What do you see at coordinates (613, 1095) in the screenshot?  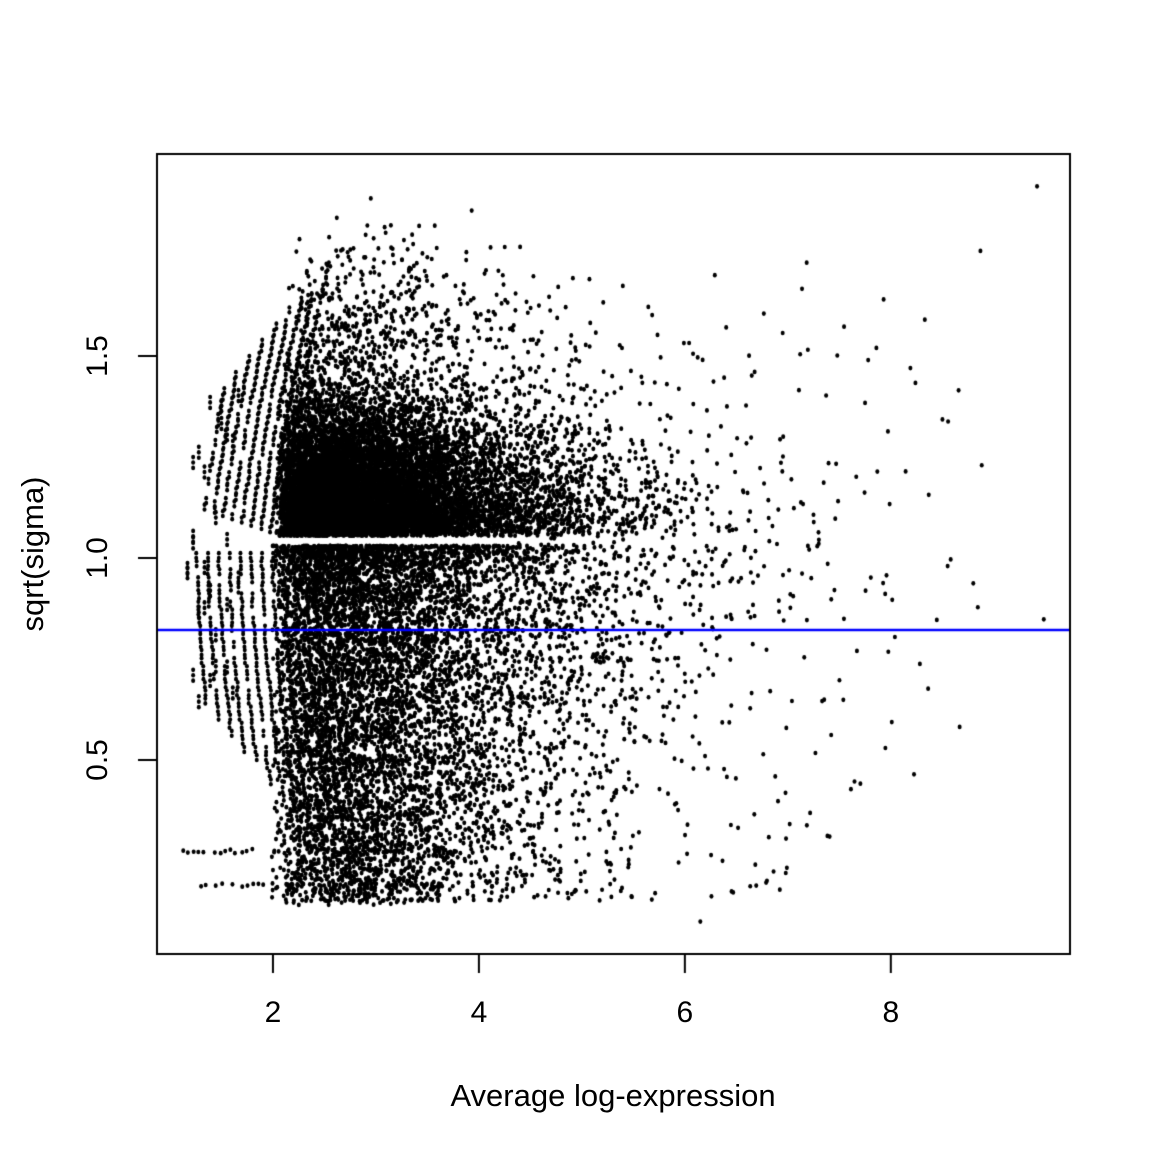 I see `x-axis-title: Average log-expression` at bounding box center [613, 1095].